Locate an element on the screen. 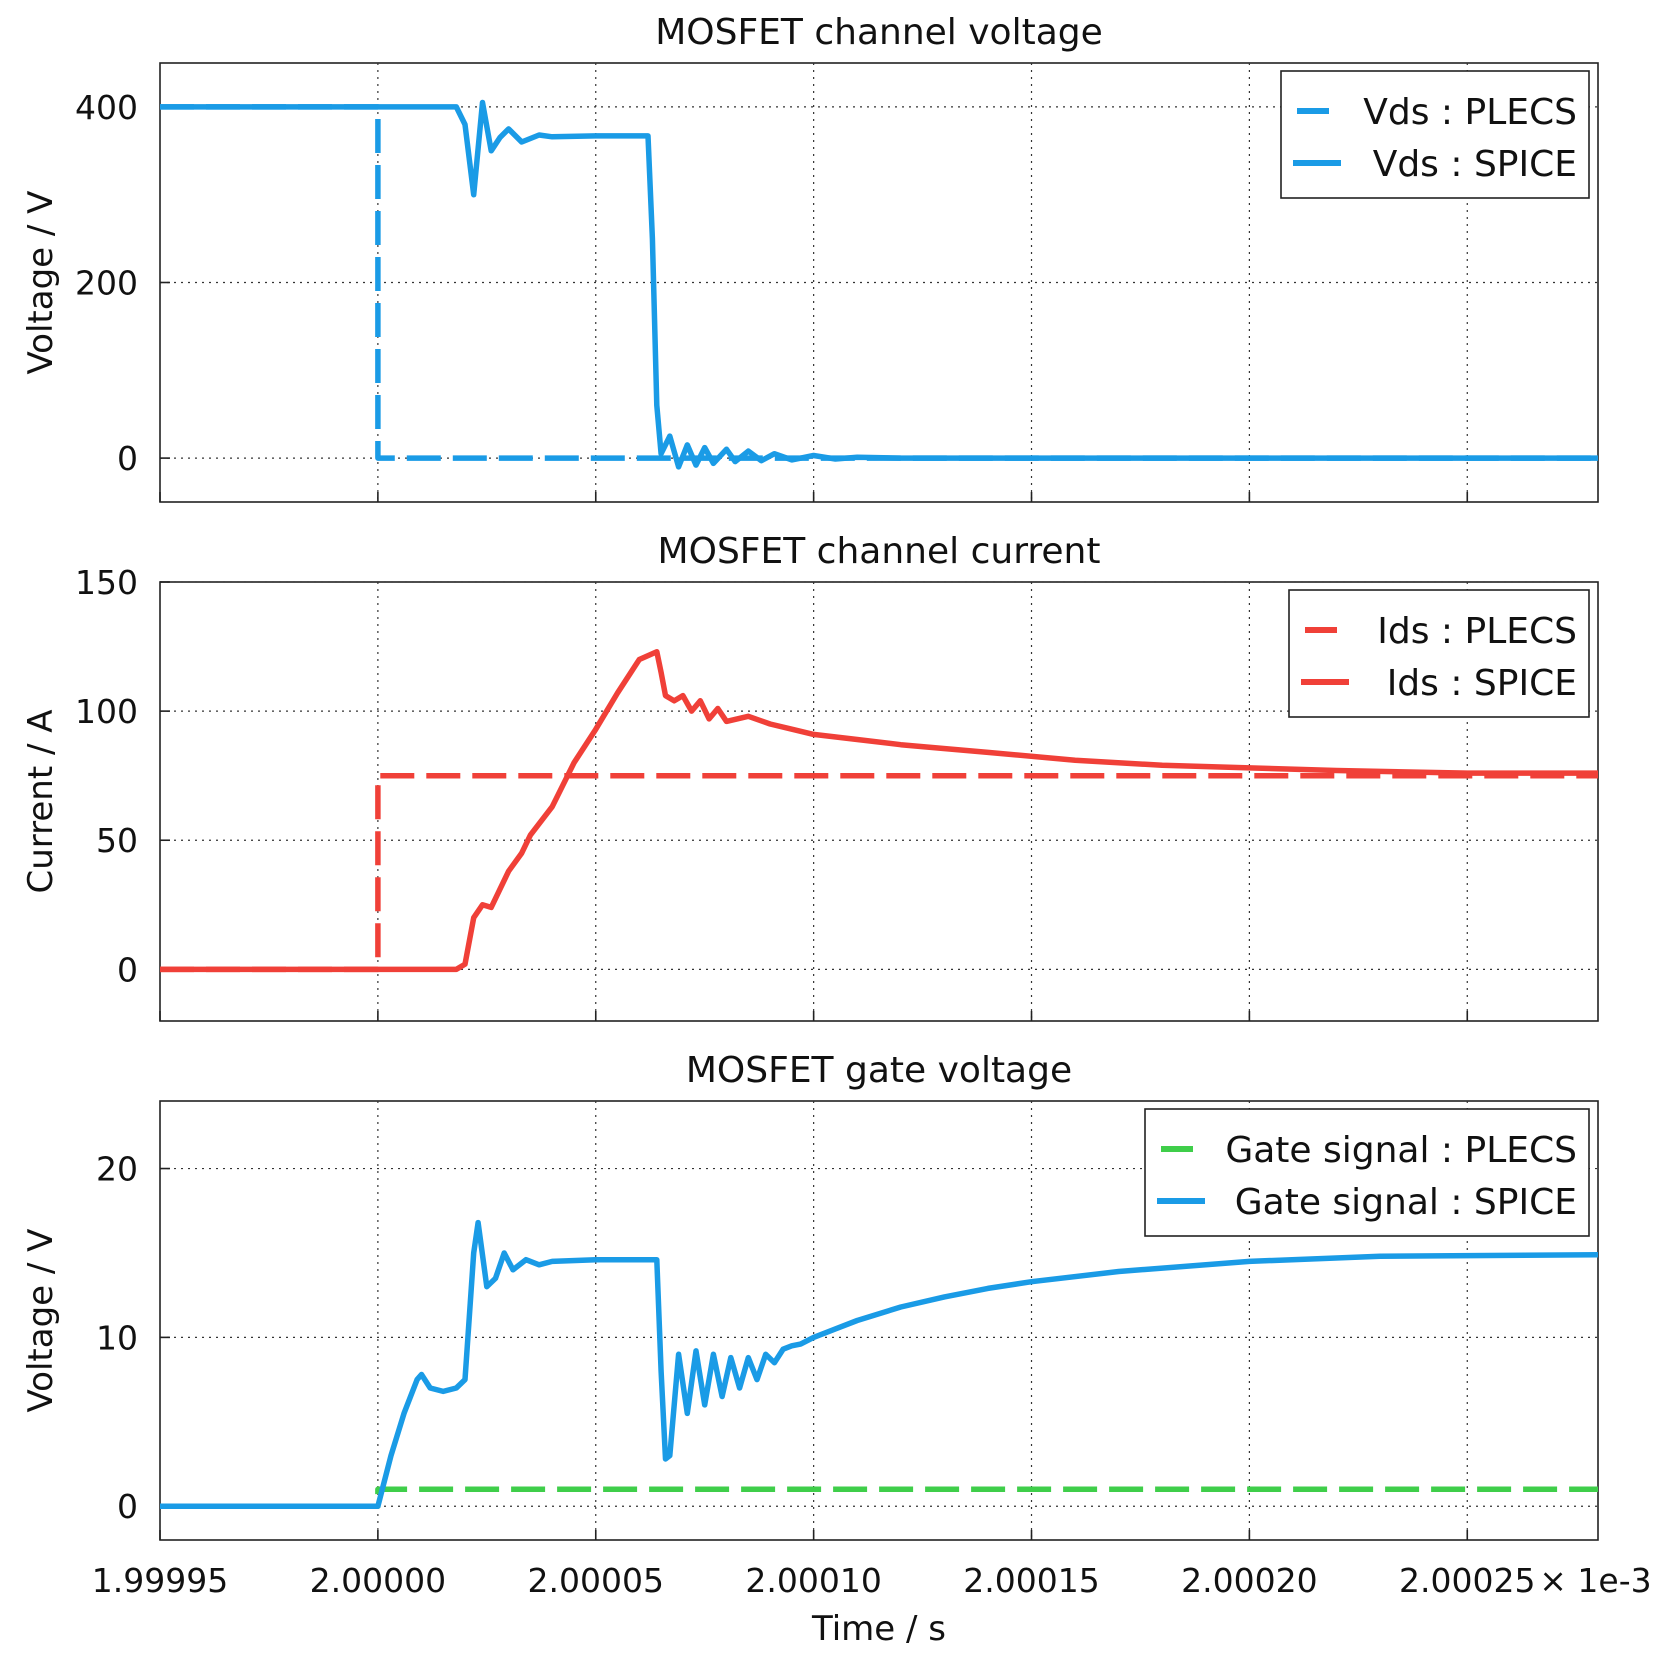  x-tick-label: 2.00015 is located at coordinates (1031, 1580).